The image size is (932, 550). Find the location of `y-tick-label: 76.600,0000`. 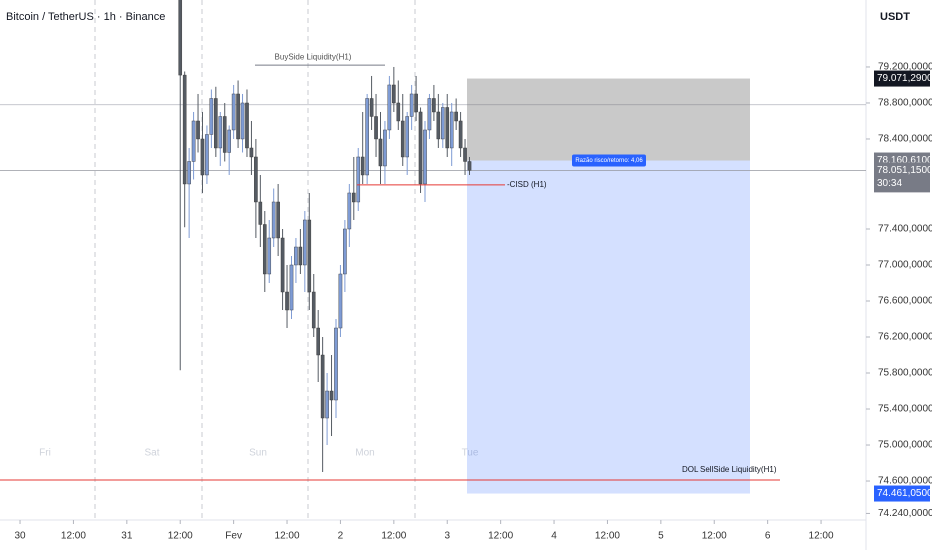

y-tick-label: 76.600,0000 is located at coordinates (905, 301).